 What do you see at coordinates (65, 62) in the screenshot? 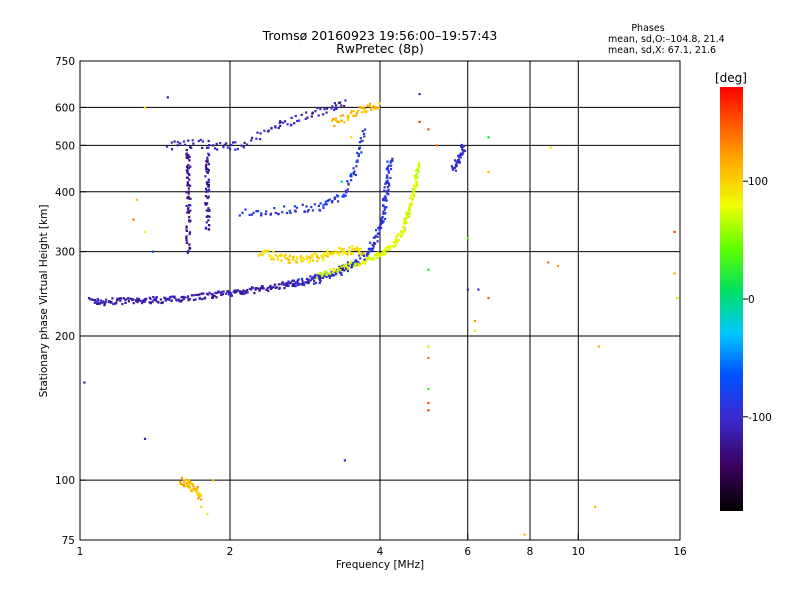
I see `y-tick-label: 750` at bounding box center [65, 62].